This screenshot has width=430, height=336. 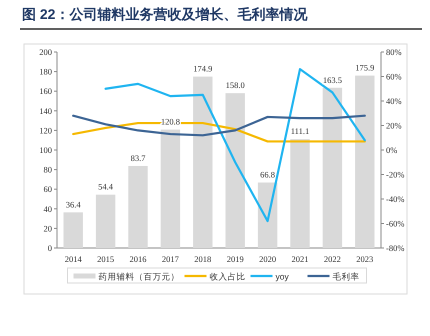 I want to click on y2-tick-label: -20%, so click(x=395, y=175).